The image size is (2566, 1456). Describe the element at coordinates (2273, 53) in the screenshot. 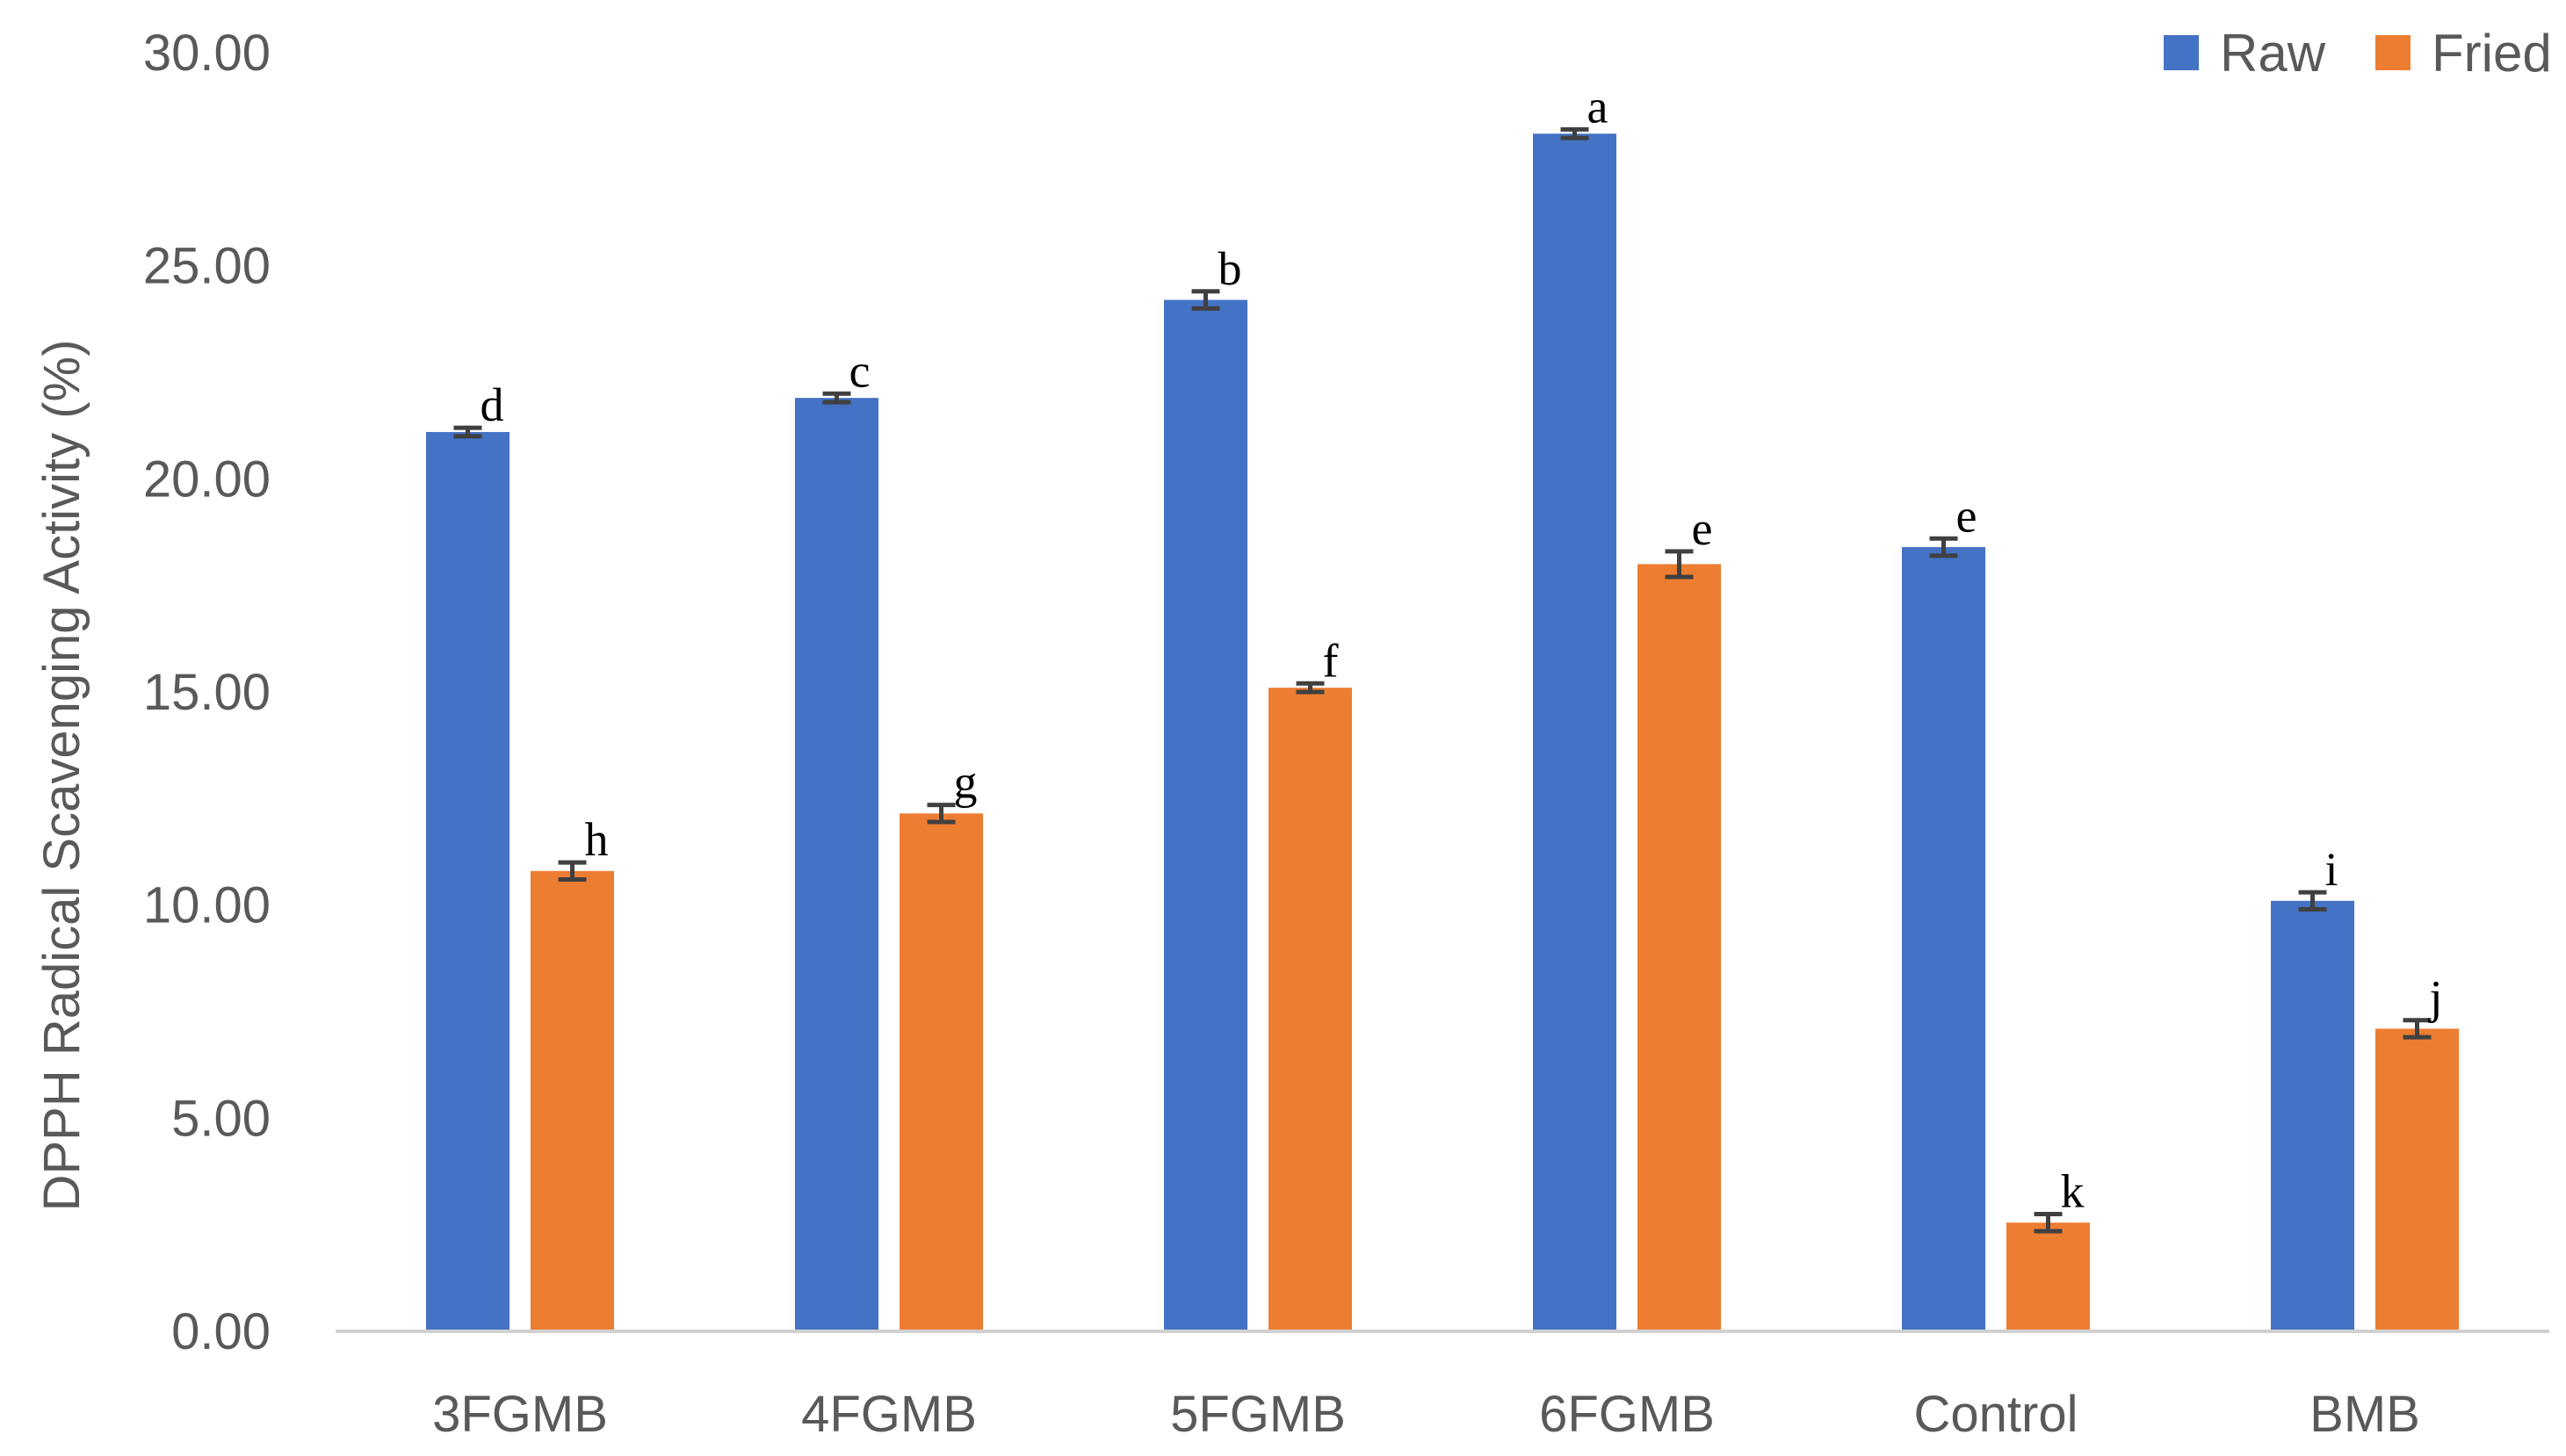

I see `legend-label-raw: Raw` at that location.